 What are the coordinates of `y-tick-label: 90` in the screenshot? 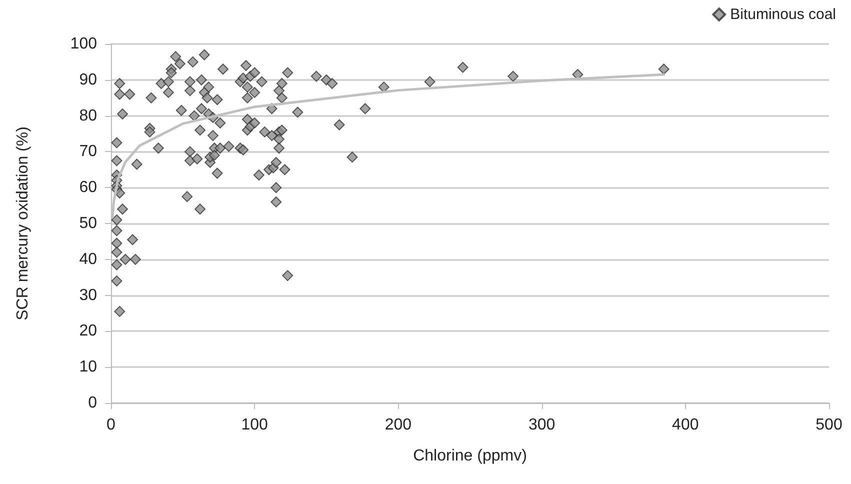 It's located at (88, 79).